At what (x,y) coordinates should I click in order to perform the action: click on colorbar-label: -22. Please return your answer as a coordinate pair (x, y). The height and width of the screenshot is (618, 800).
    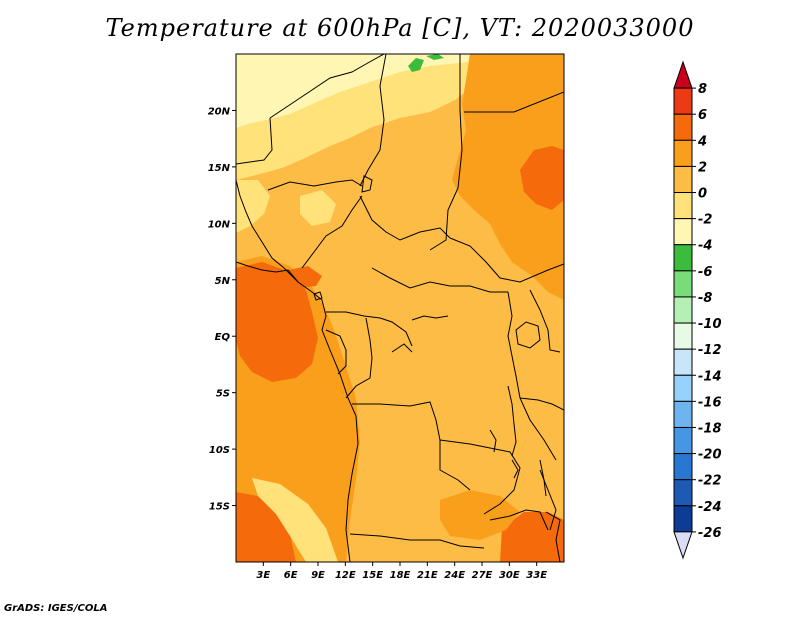
    Looking at the image, I should click on (710, 481).